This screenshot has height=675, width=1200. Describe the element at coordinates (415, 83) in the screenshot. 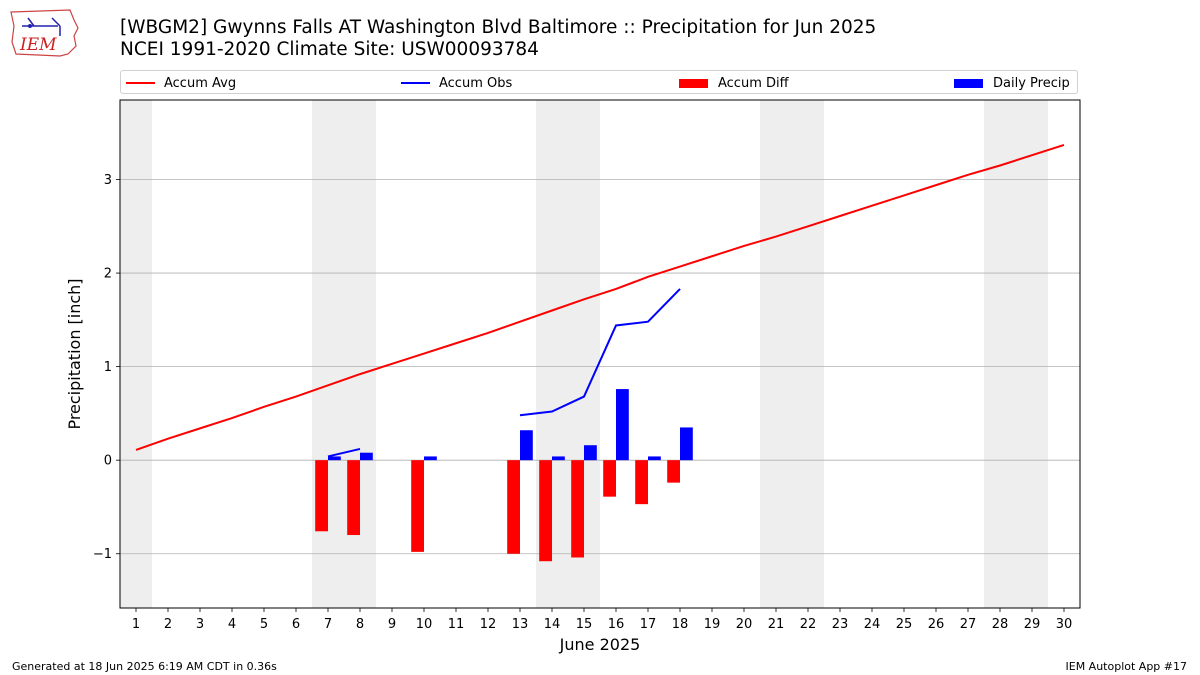

I see `legend-swatch-accum-obs` at that location.